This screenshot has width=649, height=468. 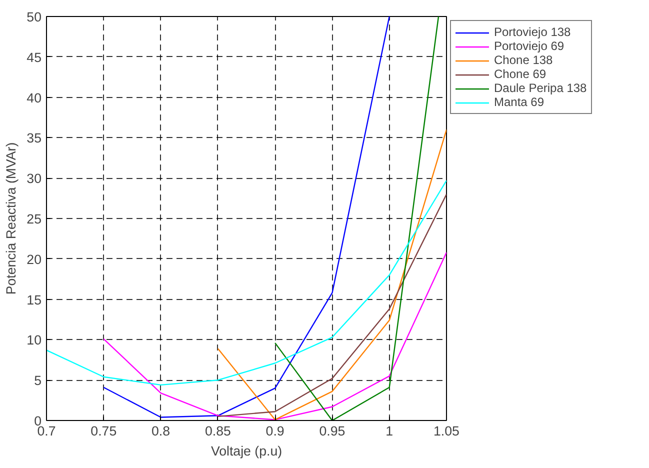 I want to click on x-tick-label: 1, so click(x=390, y=431).